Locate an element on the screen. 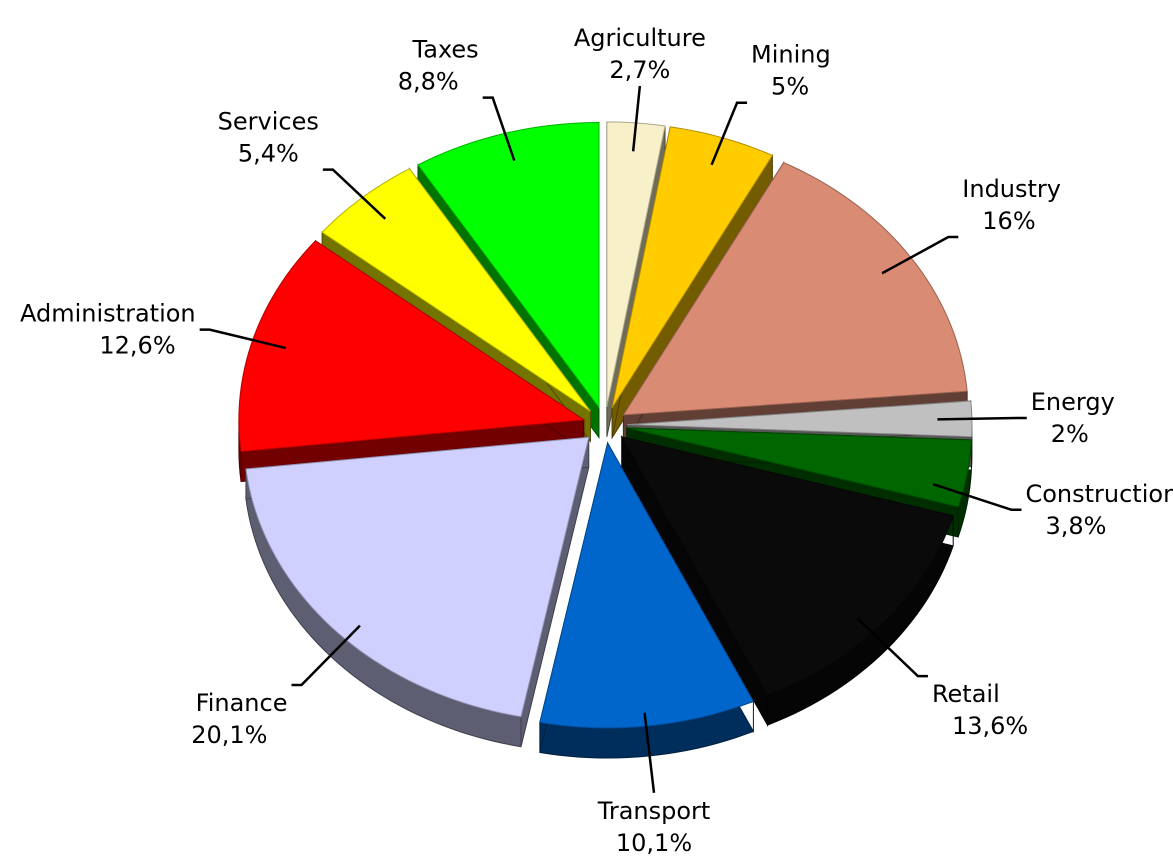  slice-value-label: 5% is located at coordinates (790, 87).